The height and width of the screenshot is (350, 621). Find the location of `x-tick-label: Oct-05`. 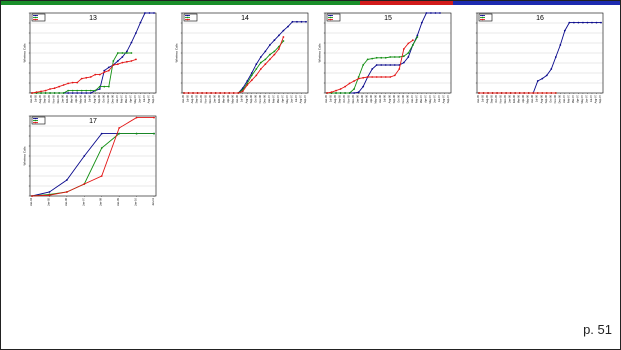

x-tick-label: Oct-05 is located at coordinates (49, 98).